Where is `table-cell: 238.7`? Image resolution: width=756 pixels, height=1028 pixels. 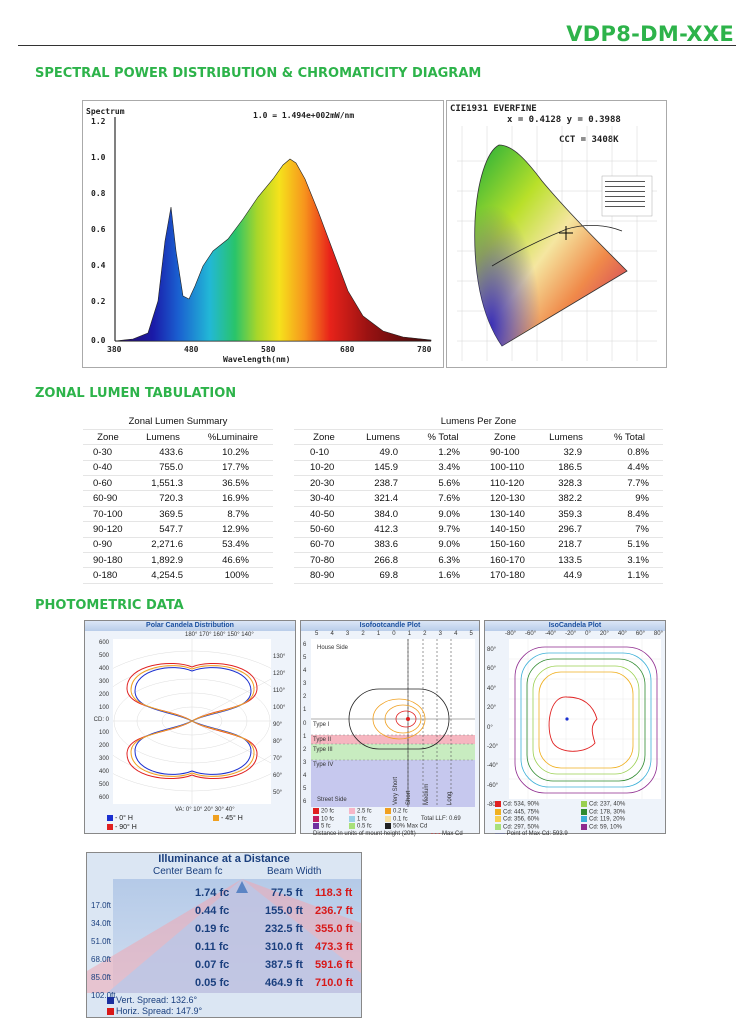
table-cell: 238.7 is located at coordinates (383, 483).